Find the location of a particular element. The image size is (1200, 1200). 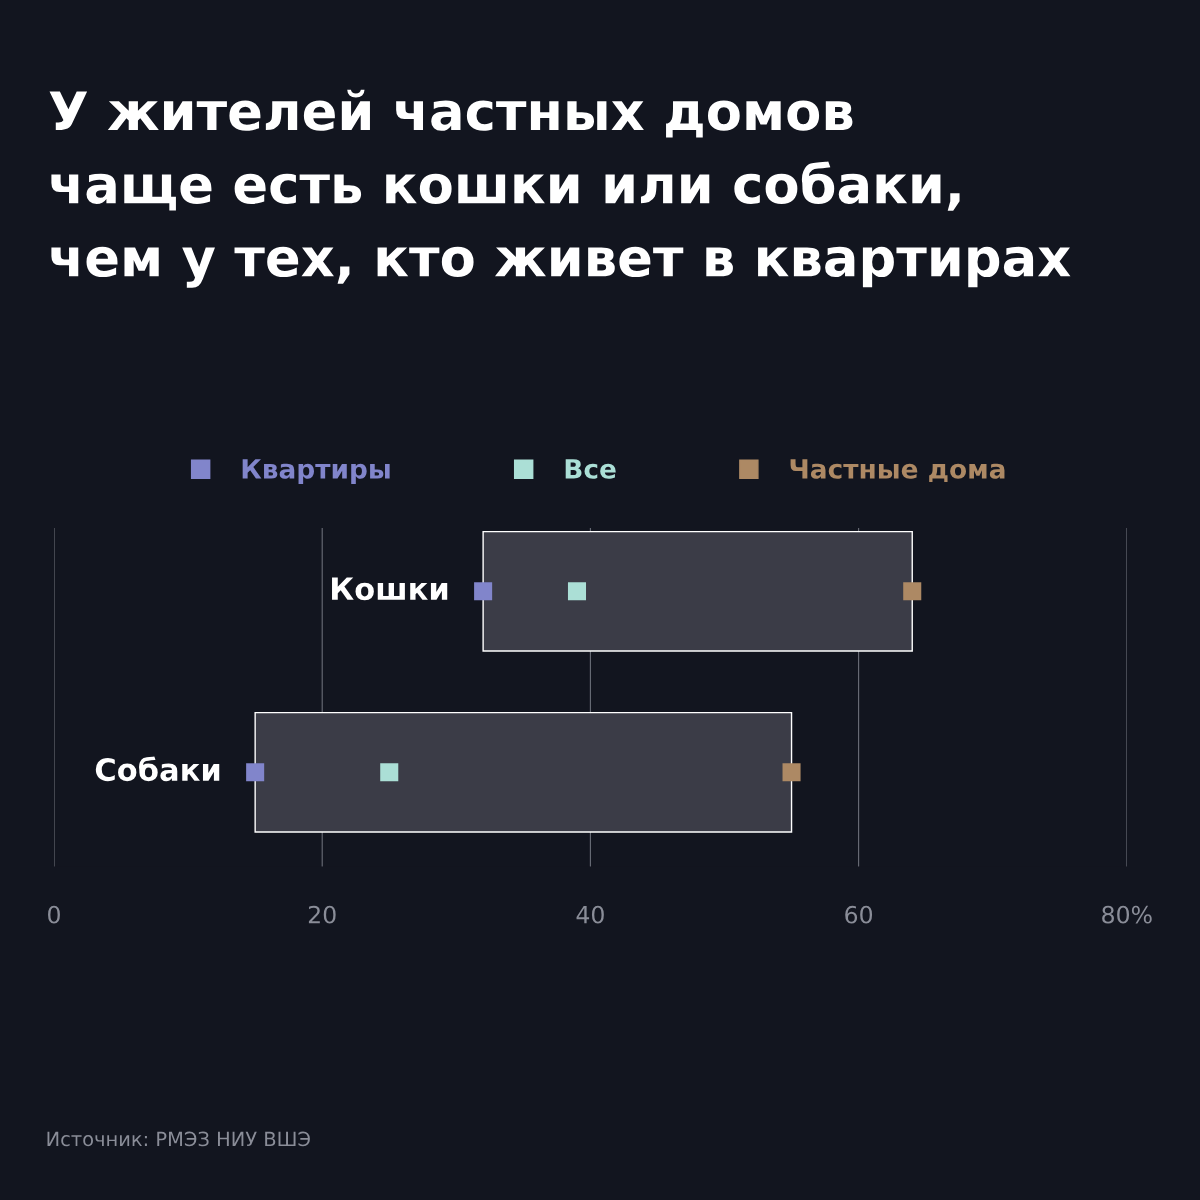

legend-label: Квартиры is located at coordinates (316, 471).